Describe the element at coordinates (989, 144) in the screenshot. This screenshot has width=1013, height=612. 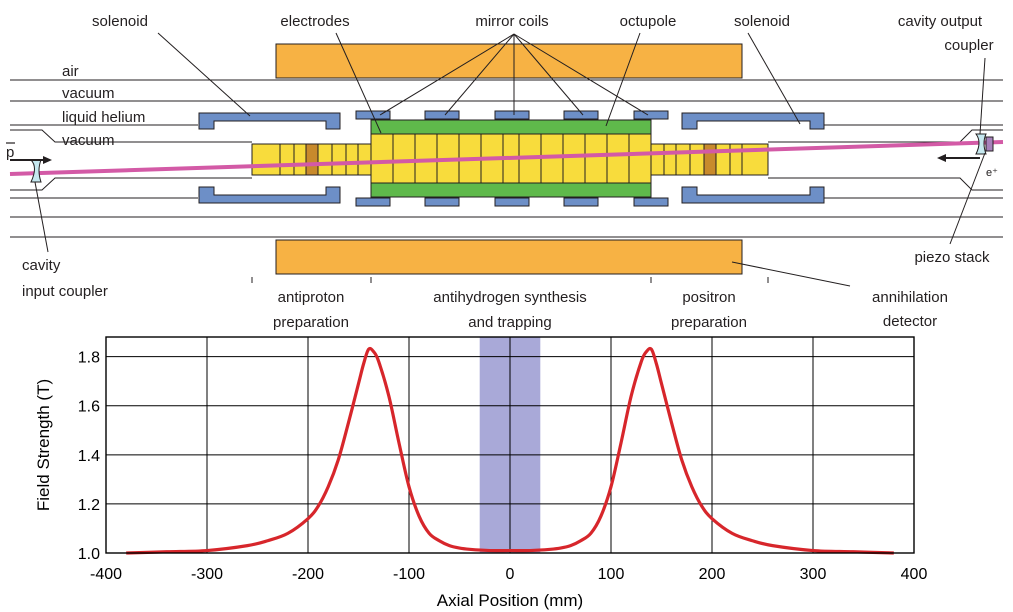
I see `piezo-stack` at that location.